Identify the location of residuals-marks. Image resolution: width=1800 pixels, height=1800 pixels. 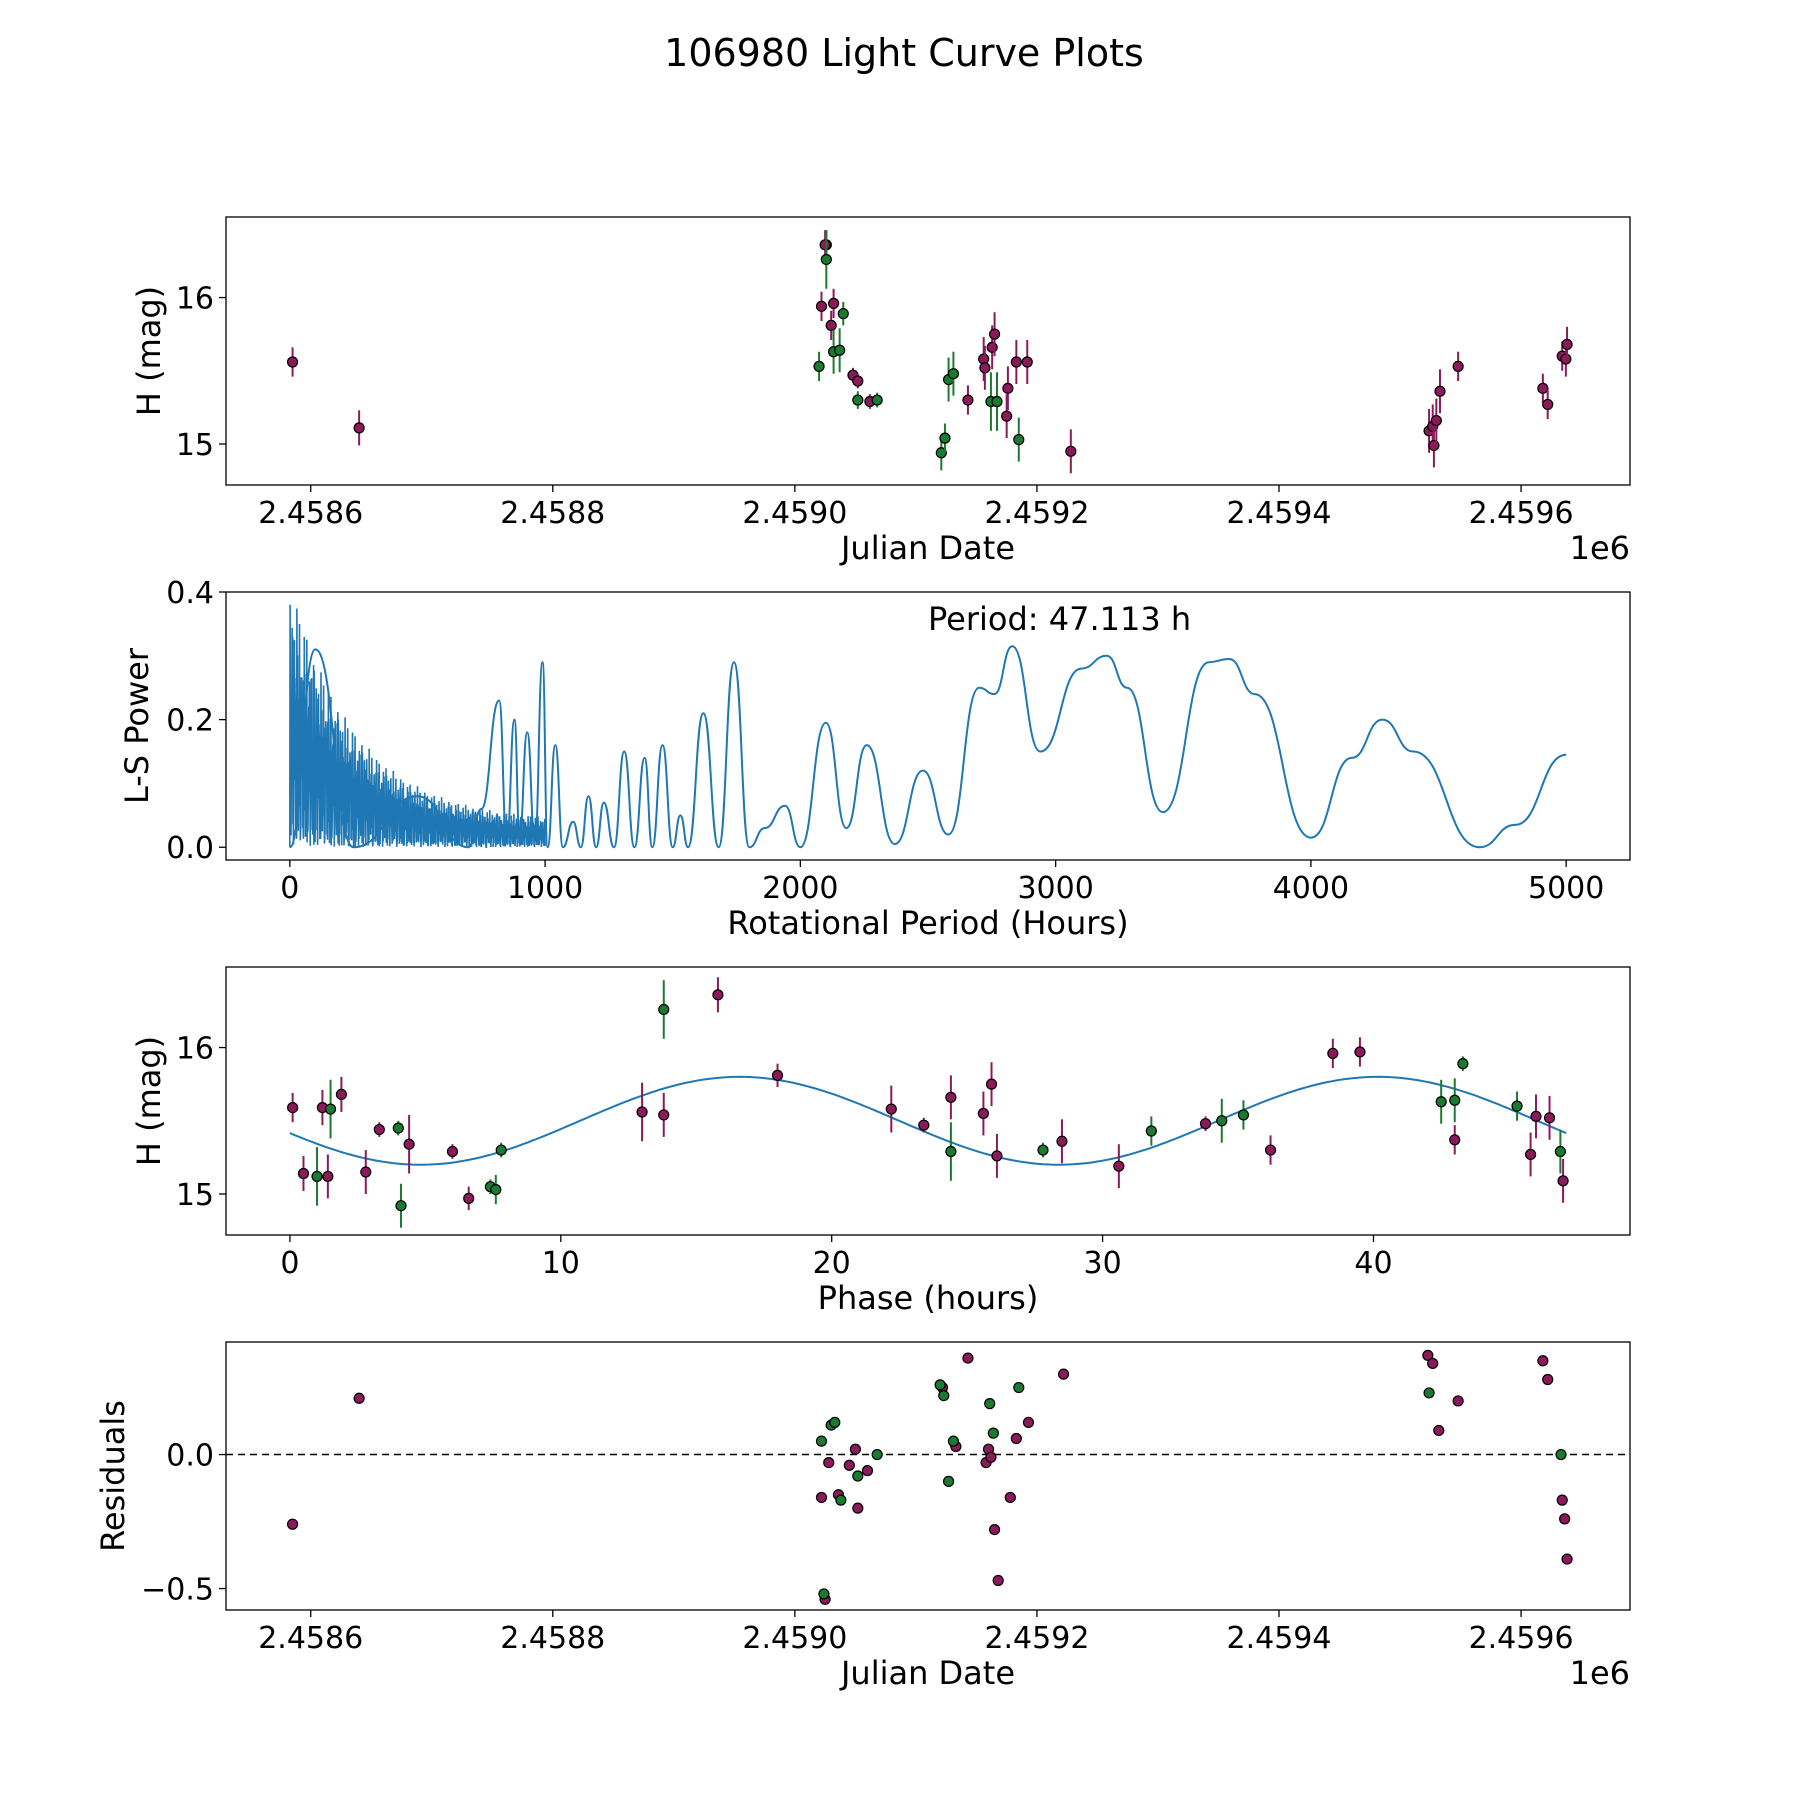
(928, 1477).